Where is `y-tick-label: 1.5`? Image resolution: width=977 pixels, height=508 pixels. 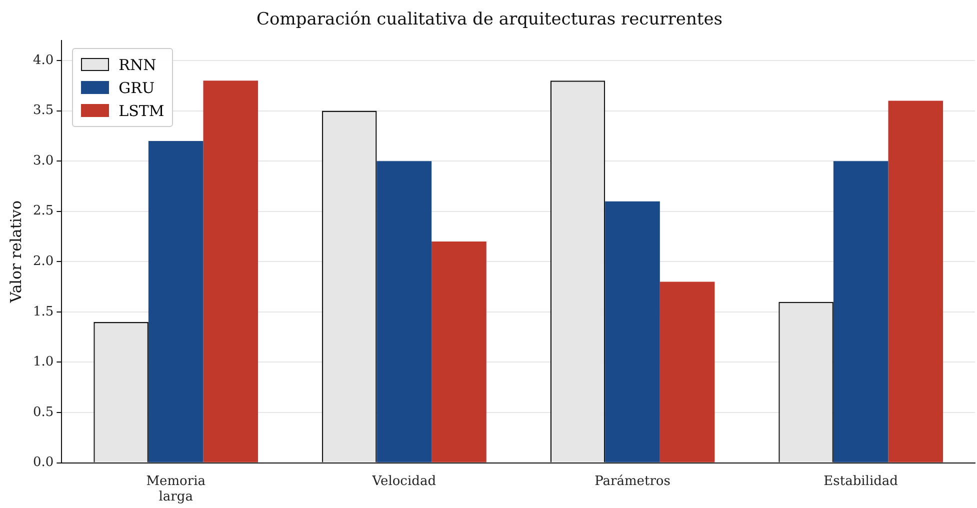 y-tick-label: 1.5 is located at coordinates (43, 312).